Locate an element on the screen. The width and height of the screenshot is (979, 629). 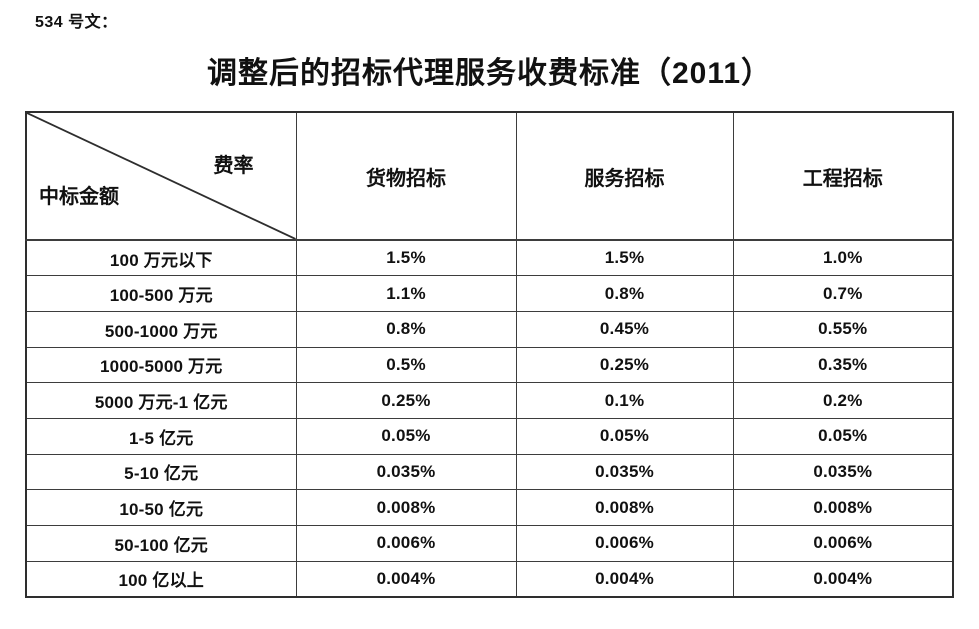
rate-value-cell: 1.1% is located at coordinates (406, 293).